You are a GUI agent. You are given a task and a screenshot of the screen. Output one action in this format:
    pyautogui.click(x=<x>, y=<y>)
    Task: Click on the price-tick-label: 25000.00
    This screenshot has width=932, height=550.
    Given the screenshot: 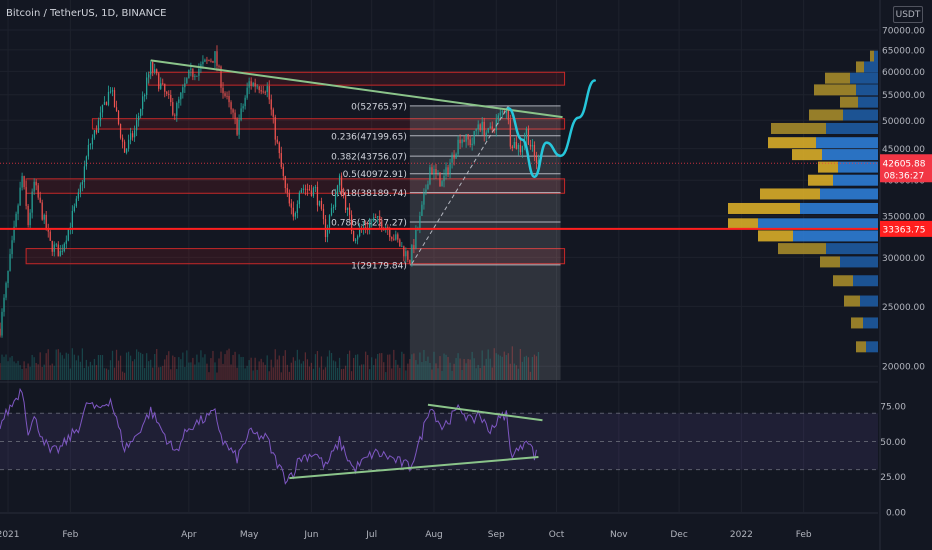 What is the action you would take?
    pyautogui.click(x=903, y=308)
    